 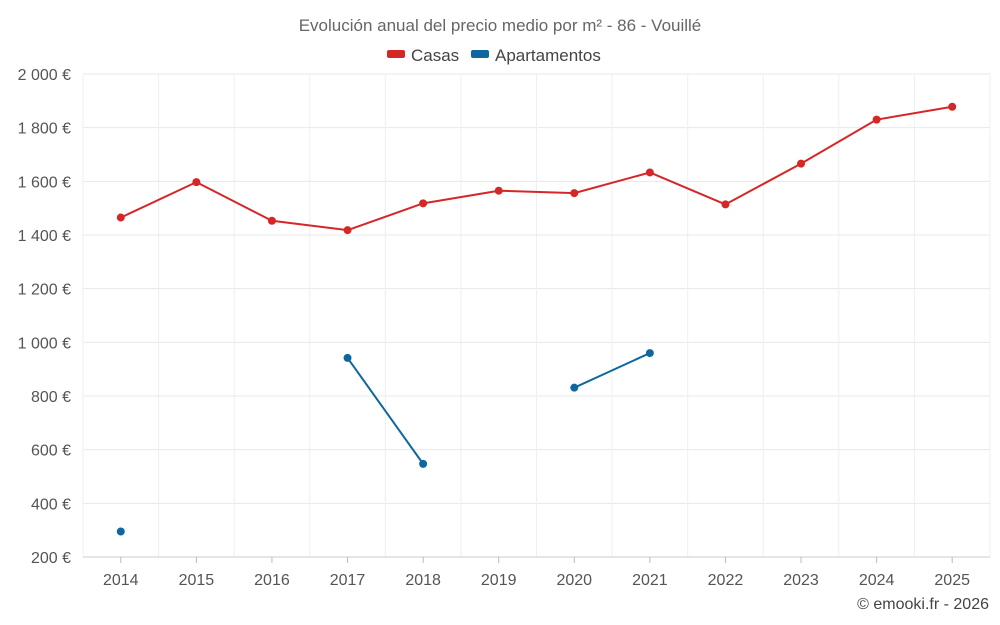 I want to click on x-tick-label: 2023, so click(x=801, y=580).